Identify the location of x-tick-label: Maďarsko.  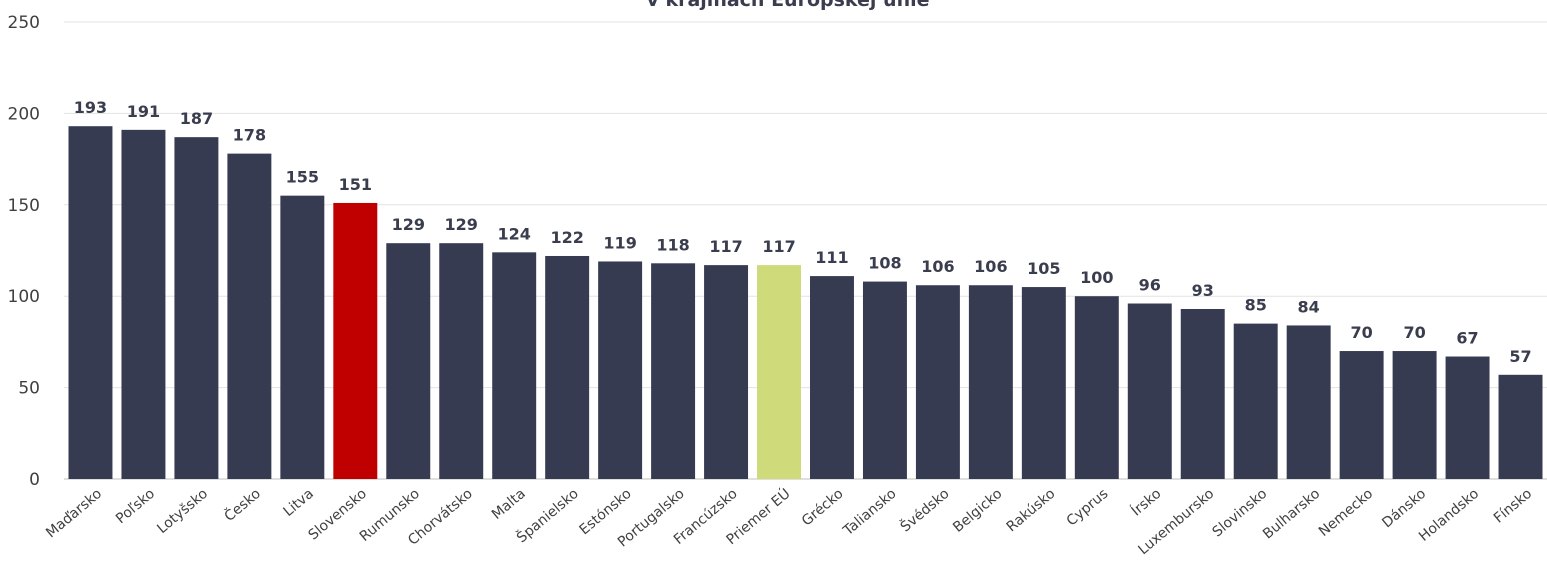
(74, 514).